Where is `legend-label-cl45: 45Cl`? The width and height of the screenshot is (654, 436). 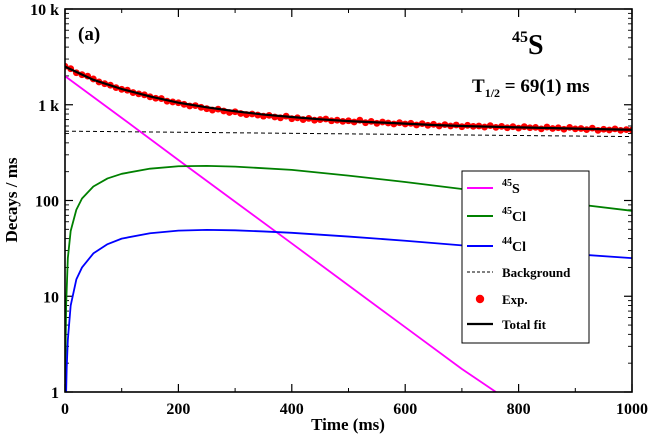
legend-label-cl45: 45Cl is located at coordinates (514, 215).